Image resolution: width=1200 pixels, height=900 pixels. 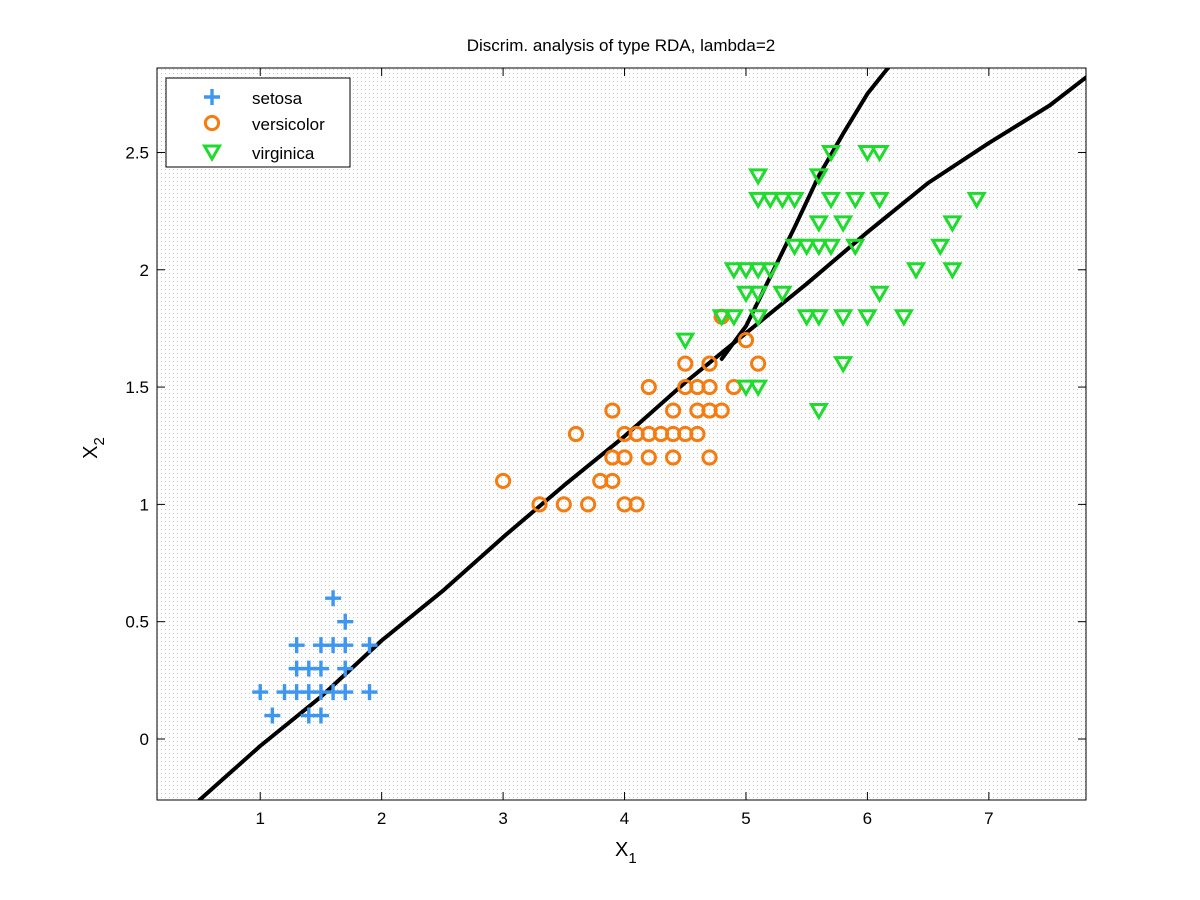 I want to click on x-tick-label: 5, so click(x=745, y=818).